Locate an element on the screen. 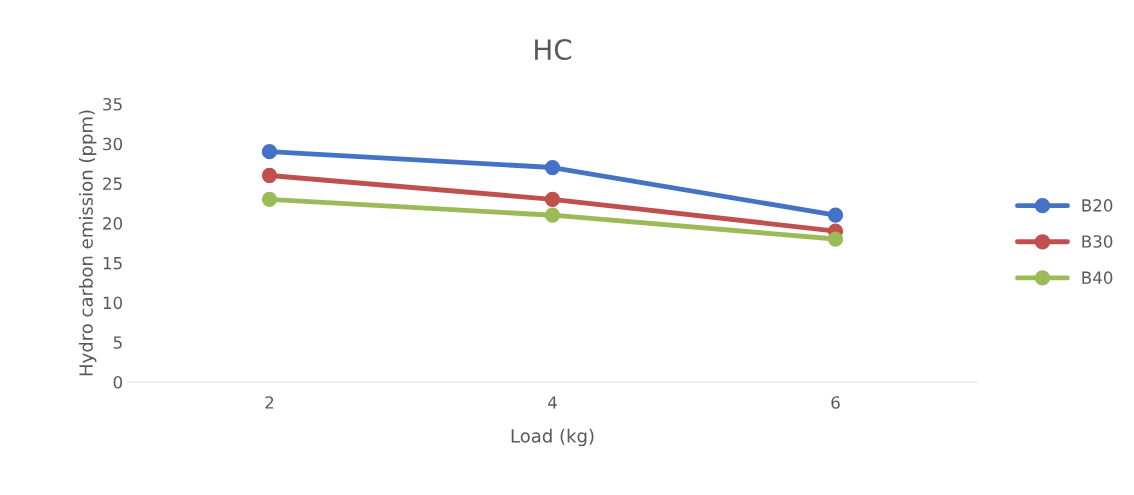  legend-label: B20 is located at coordinates (1097, 205).